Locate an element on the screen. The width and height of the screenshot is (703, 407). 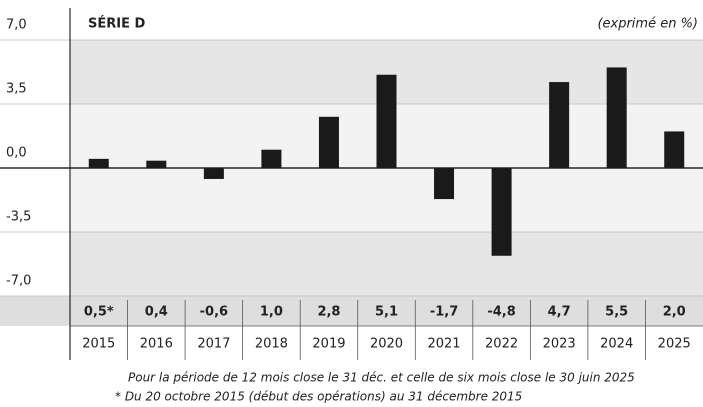
value-label: -1,7 is located at coordinates (444, 312).